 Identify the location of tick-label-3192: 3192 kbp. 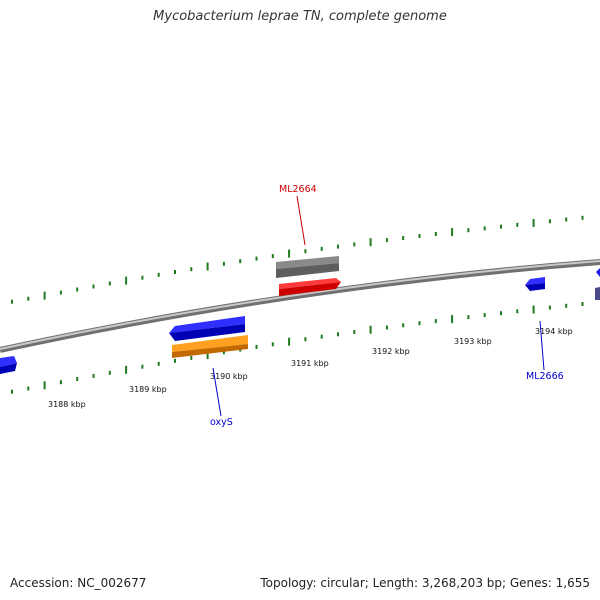
(391, 351).